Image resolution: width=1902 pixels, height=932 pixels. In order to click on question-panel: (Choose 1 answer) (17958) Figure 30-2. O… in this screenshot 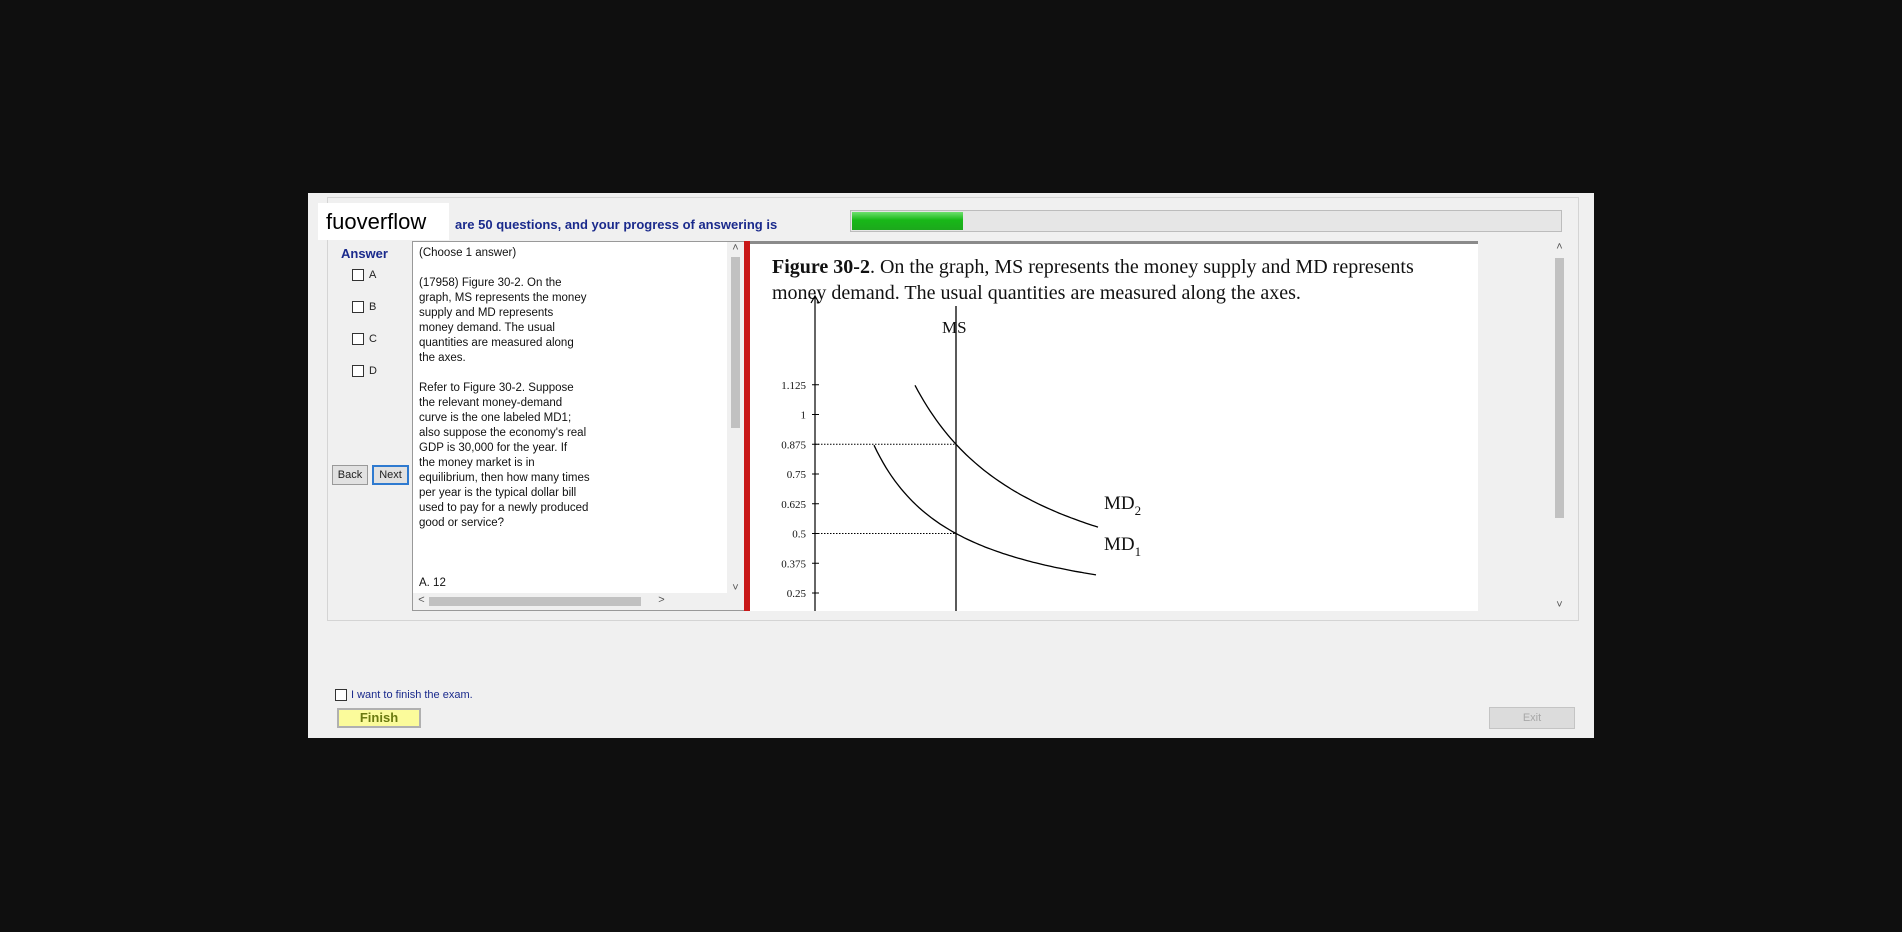, I will do `click(578, 426)`.